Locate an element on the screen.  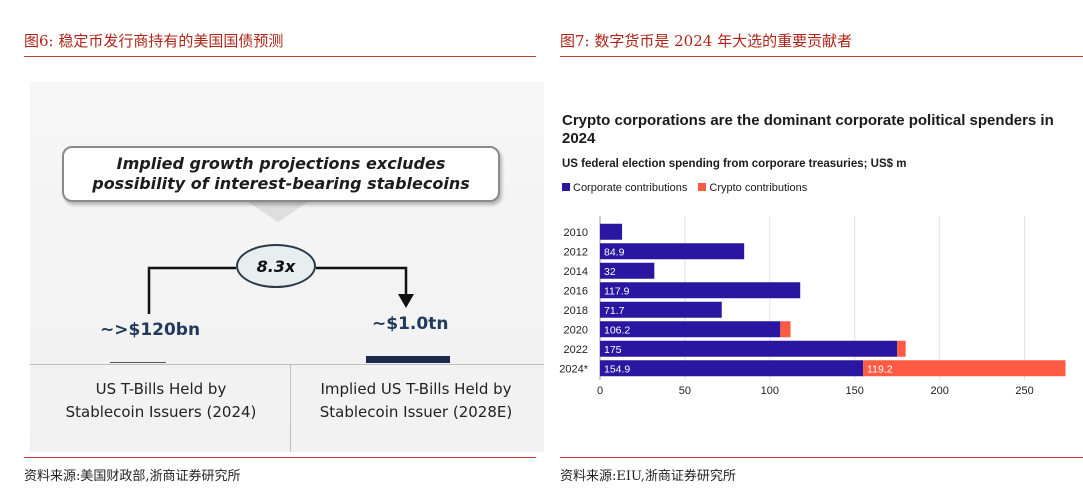
callout-pointer is located at coordinates (278, 212).